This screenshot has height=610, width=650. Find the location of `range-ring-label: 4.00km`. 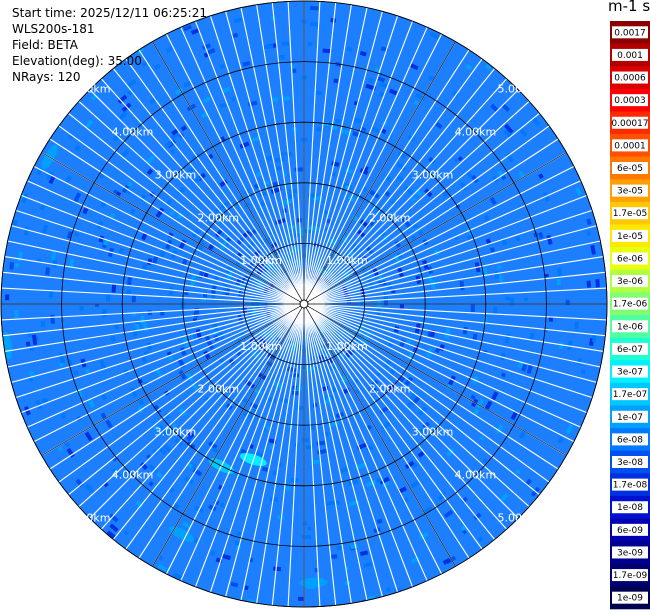

range-ring-label: 4.00km is located at coordinates (476, 474).